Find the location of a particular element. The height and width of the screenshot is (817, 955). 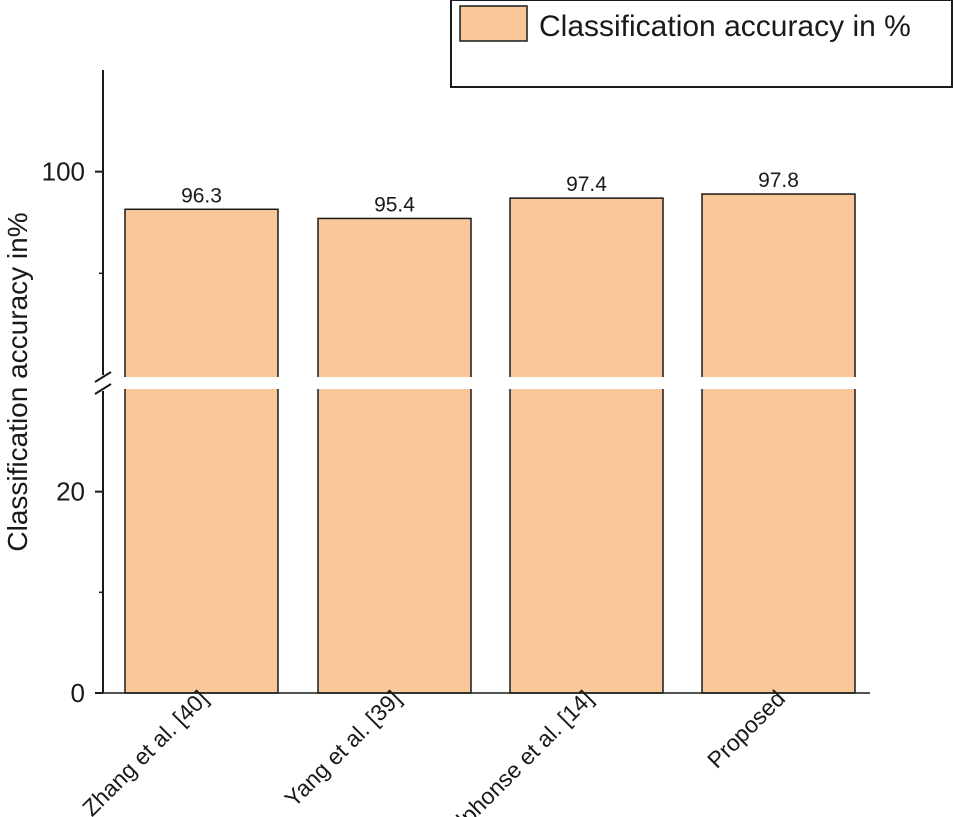

y-tick-label-20: 20 is located at coordinates (70, 492).